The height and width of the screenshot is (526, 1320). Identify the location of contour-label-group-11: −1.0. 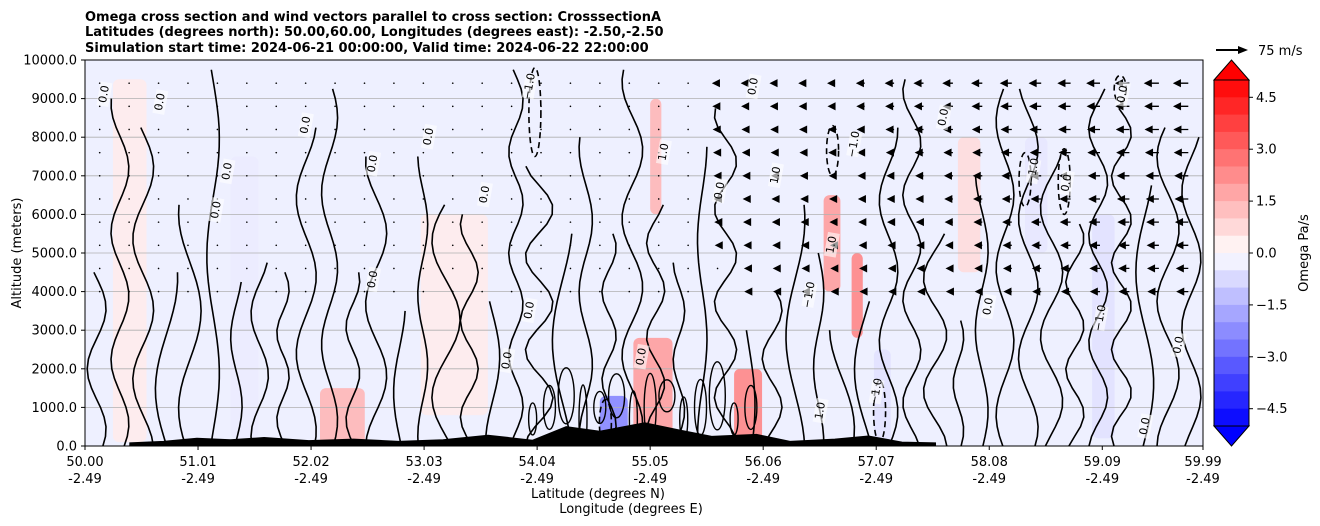
(528, 86).